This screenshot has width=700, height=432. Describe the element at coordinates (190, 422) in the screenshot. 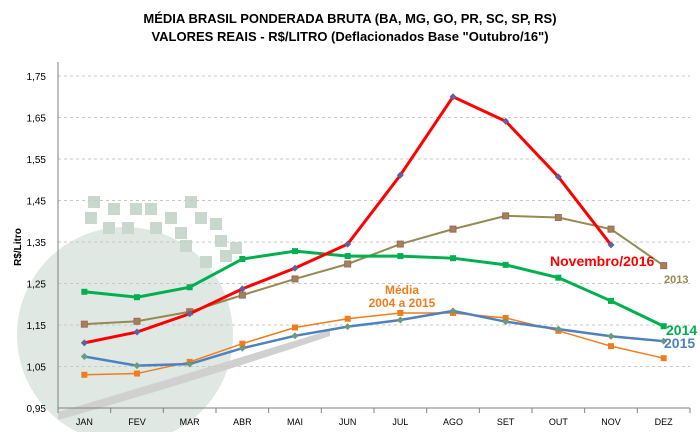

I see `x-tick-label: MAR` at that location.